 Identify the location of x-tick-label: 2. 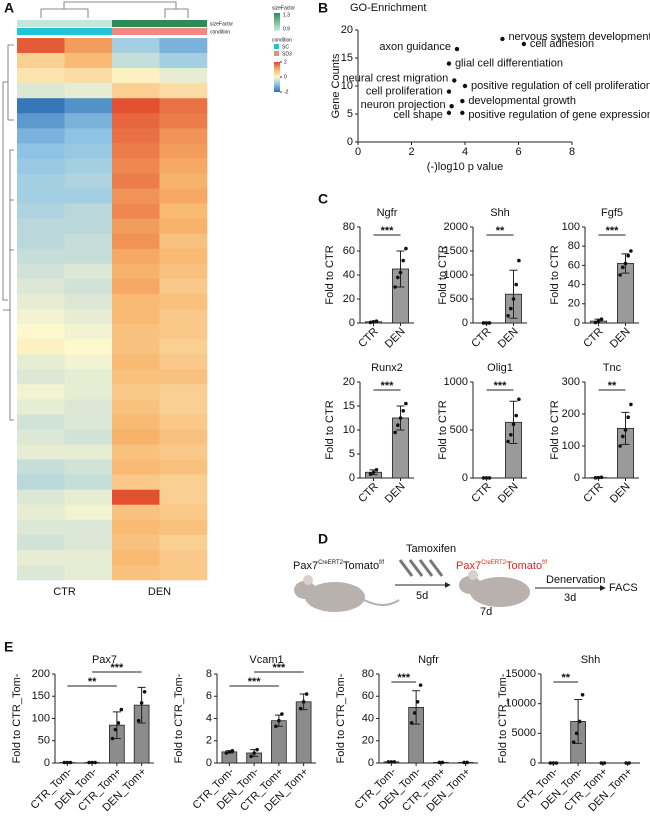
(411, 152).